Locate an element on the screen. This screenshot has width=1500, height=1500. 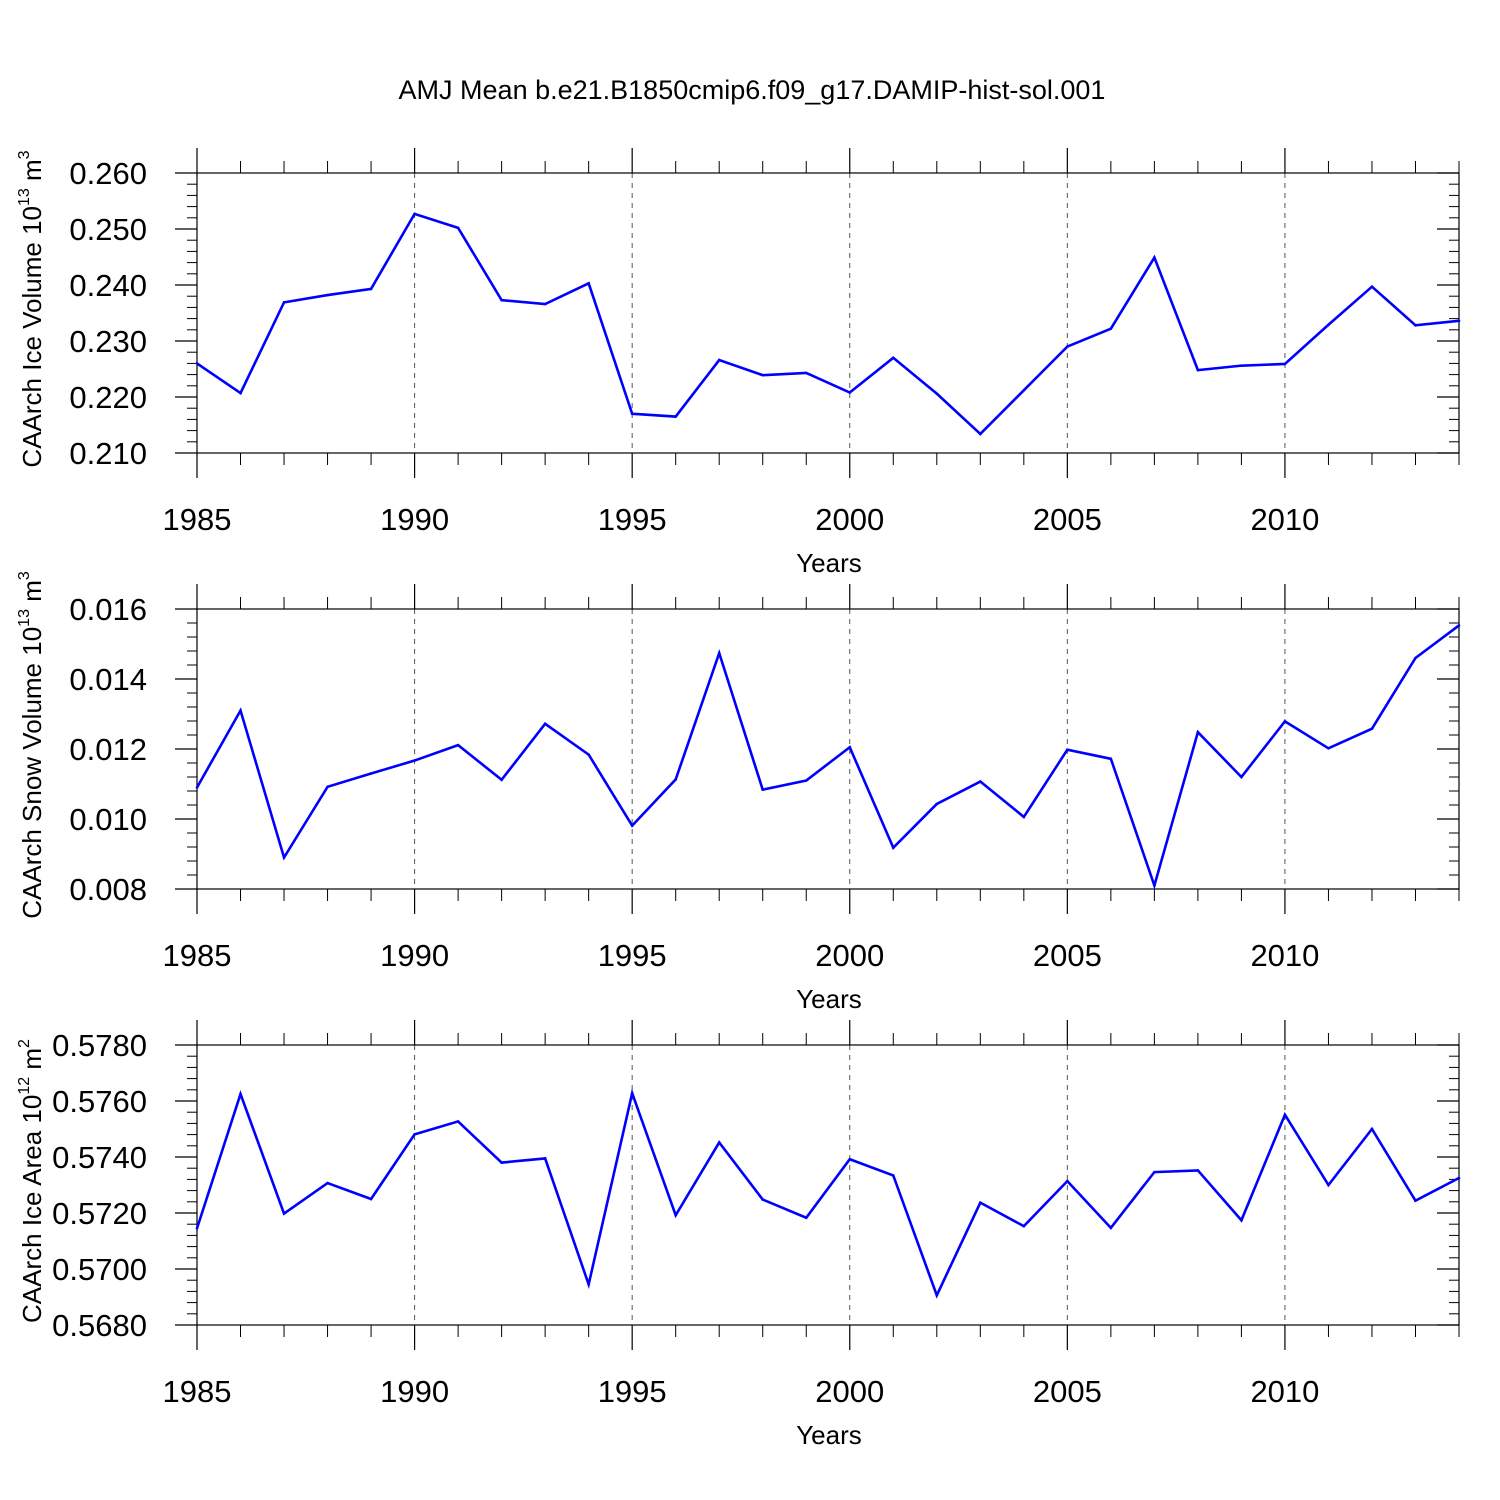
y-tick-label: 0.260 is located at coordinates (108, 173).